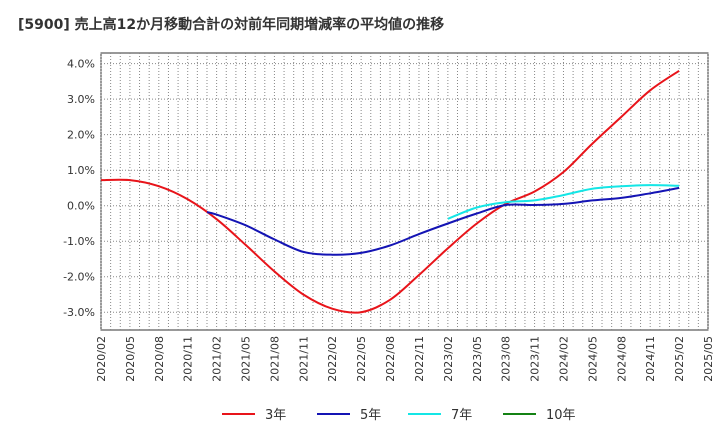 The image size is (720, 440). I want to click on legend-label: 3年, so click(275, 415).